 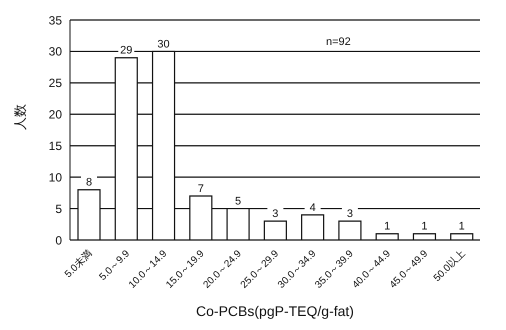 What do you see at coordinates (163, 44) in the screenshot?
I see `data-label: 30` at bounding box center [163, 44].